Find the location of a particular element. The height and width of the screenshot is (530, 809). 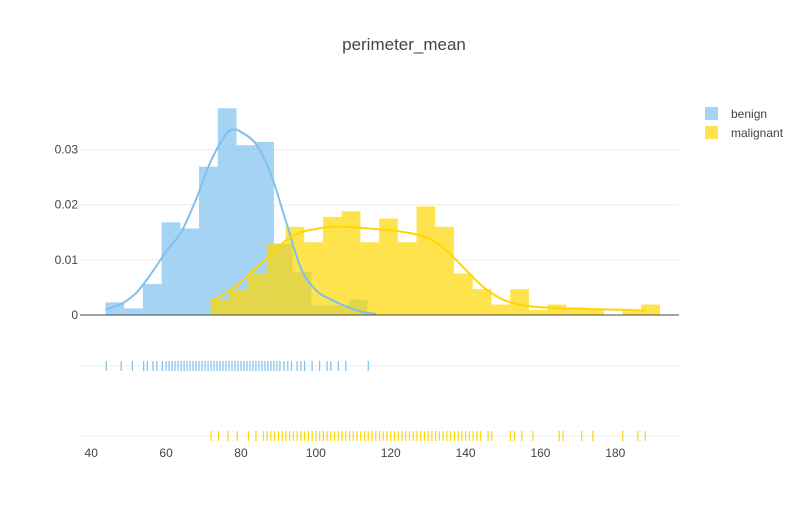

legend-label-malignant: malignant is located at coordinates (757, 133).